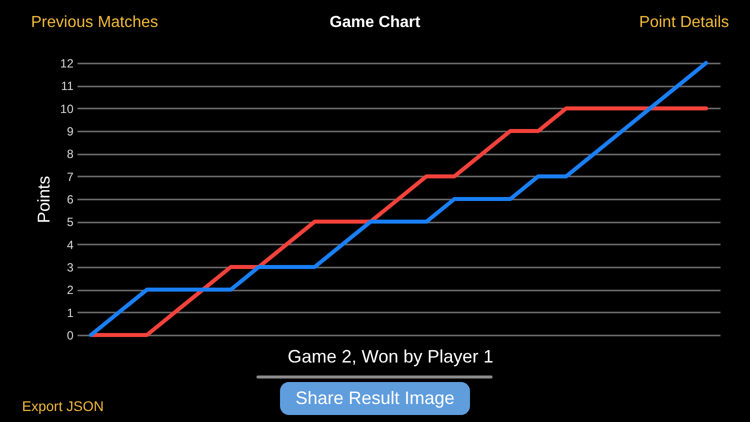  I want to click on y-tick-label: 5, so click(70, 222).